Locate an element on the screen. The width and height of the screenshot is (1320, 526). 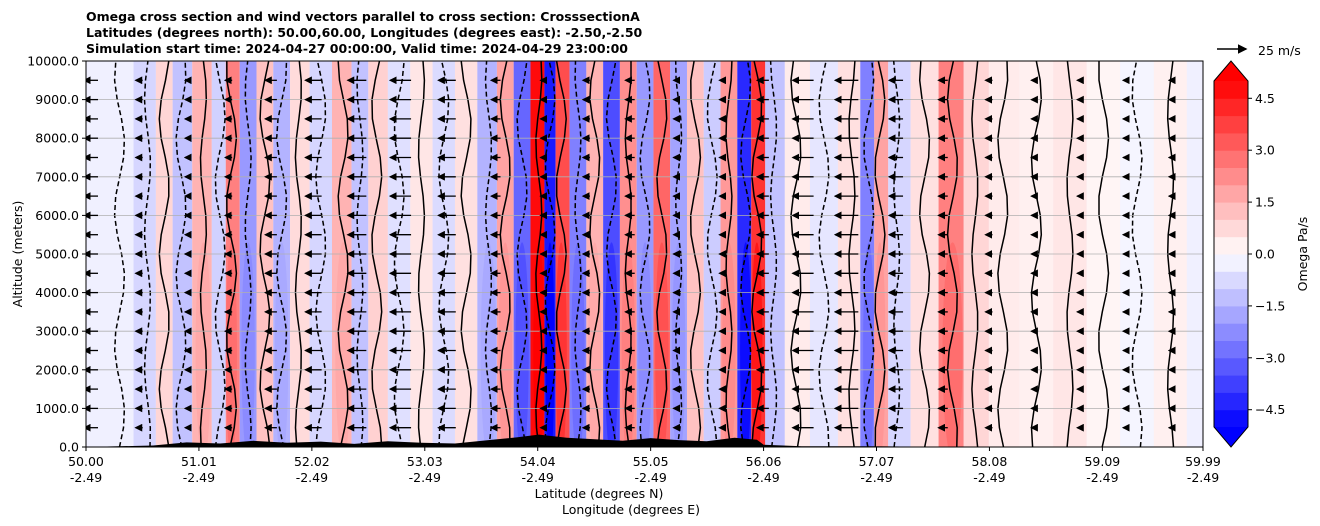
colorbar-label: Omega Pa/s is located at coordinates (1302, 254).